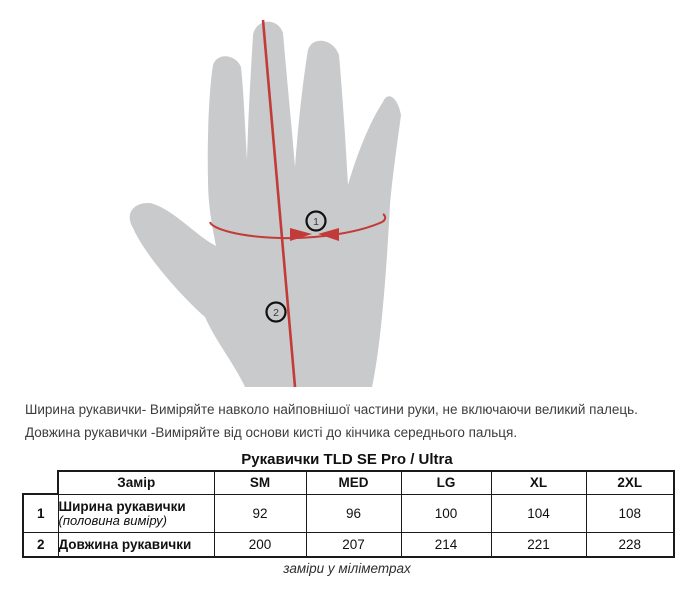 The image size is (700, 595). Describe the element at coordinates (347, 459) in the screenshot. I see `size-table-title: Рукавички TLD SE Pro / Ultra` at that location.